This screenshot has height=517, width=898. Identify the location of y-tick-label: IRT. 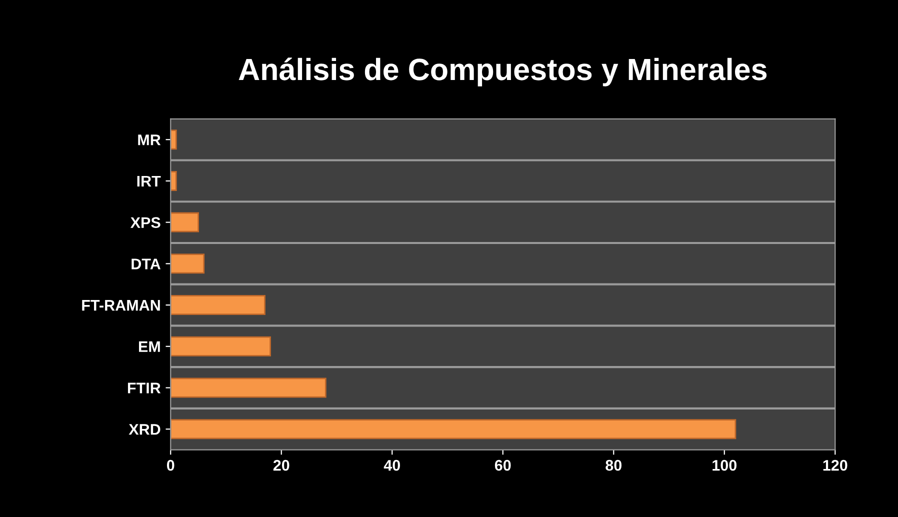
(149, 181).